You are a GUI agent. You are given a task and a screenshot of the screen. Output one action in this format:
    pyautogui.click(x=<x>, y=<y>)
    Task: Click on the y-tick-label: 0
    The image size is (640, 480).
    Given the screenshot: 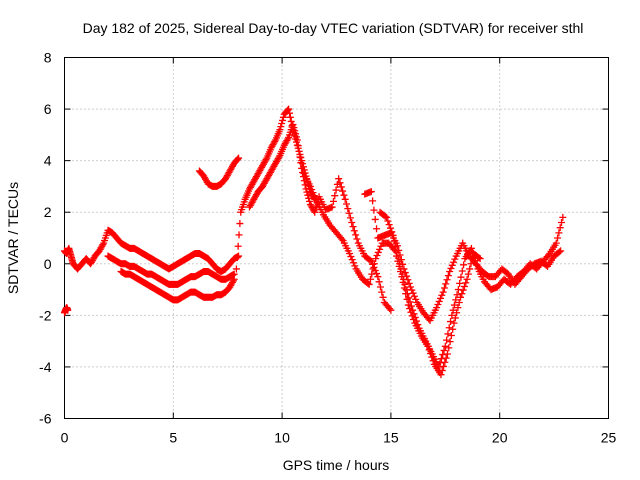 What is the action you would take?
    pyautogui.click(x=48, y=264)
    